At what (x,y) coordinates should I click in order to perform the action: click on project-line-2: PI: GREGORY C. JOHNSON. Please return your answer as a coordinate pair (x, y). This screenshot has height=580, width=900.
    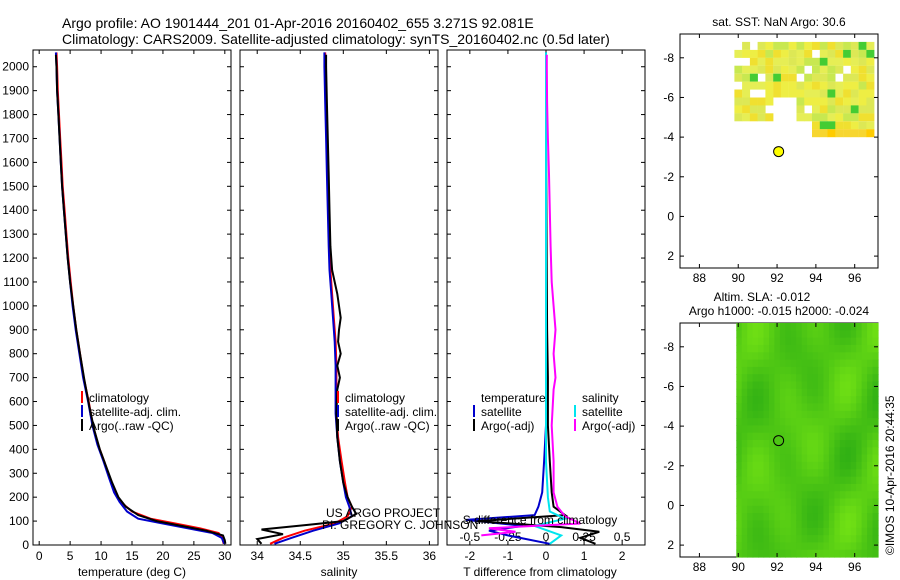
    Looking at the image, I should click on (400, 525).